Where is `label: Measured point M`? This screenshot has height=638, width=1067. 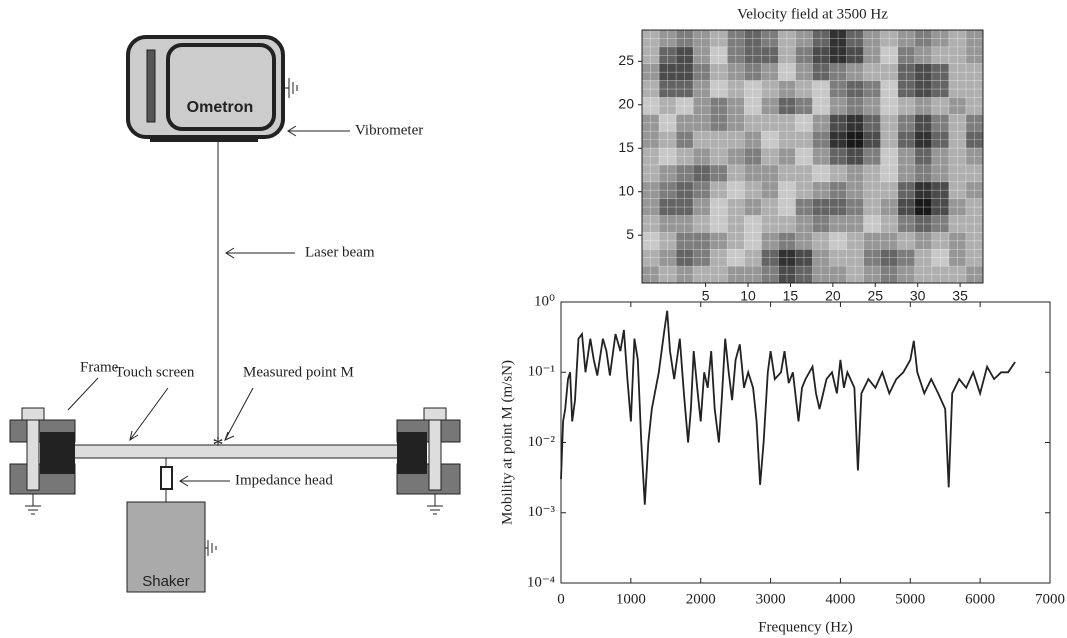
label: Measured point M is located at coordinates (298, 372).